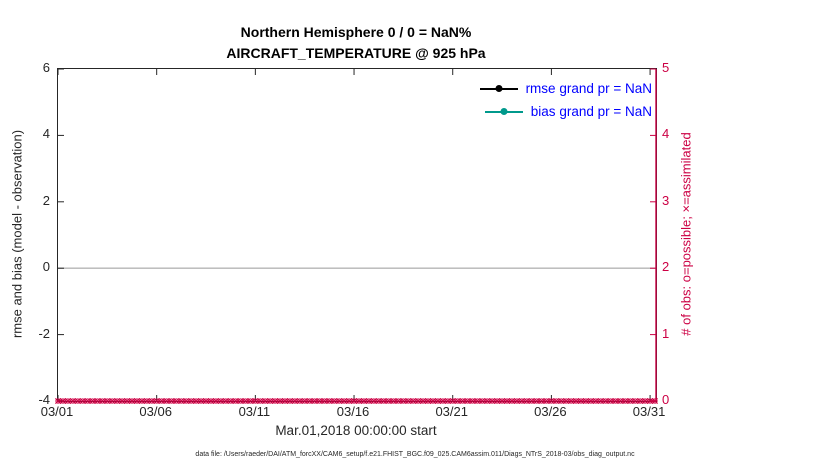  What do you see at coordinates (666, 399) in the screenshot?
I see `right-y-tick-label: 0` at bounding box center [666, 399].